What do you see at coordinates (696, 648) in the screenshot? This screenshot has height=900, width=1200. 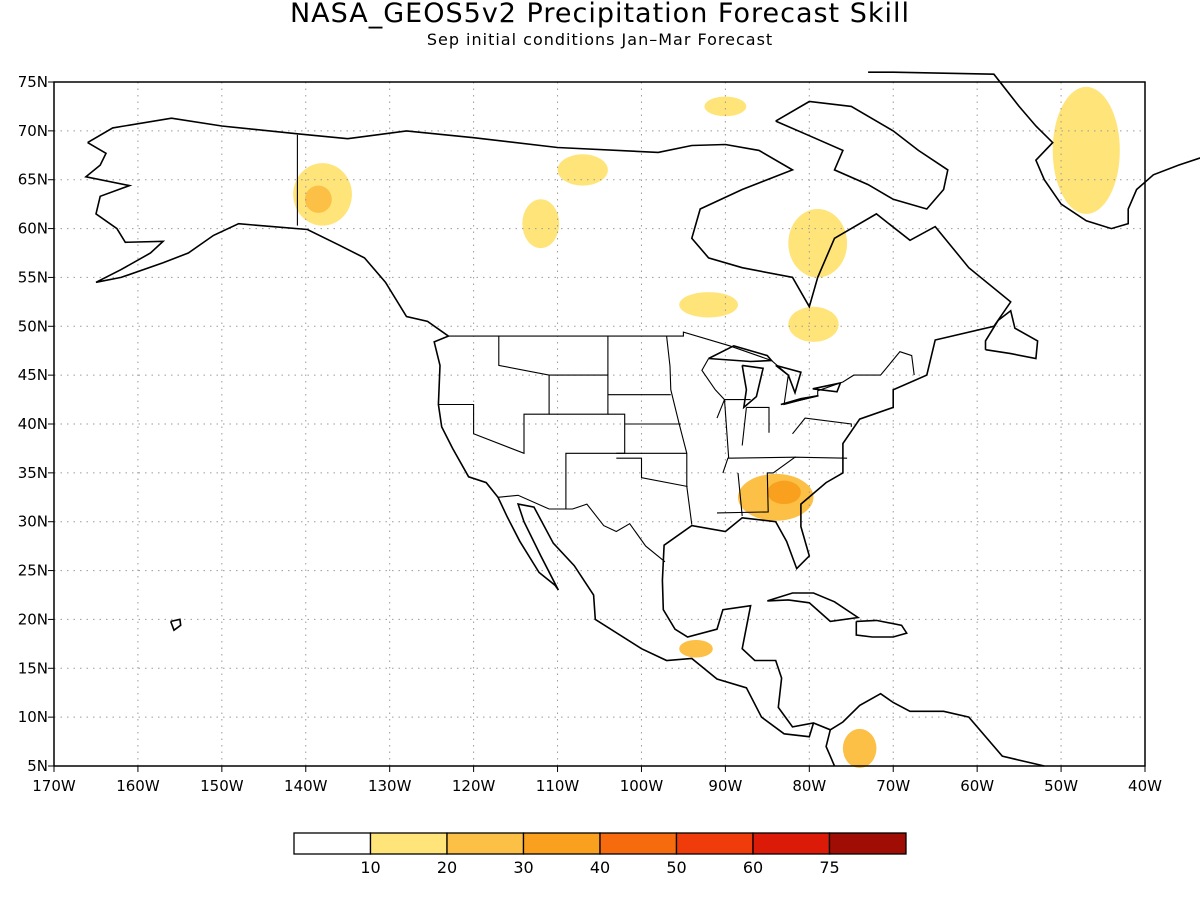 I see `skill-region-mexico-south` at bounding box center [696, 648].